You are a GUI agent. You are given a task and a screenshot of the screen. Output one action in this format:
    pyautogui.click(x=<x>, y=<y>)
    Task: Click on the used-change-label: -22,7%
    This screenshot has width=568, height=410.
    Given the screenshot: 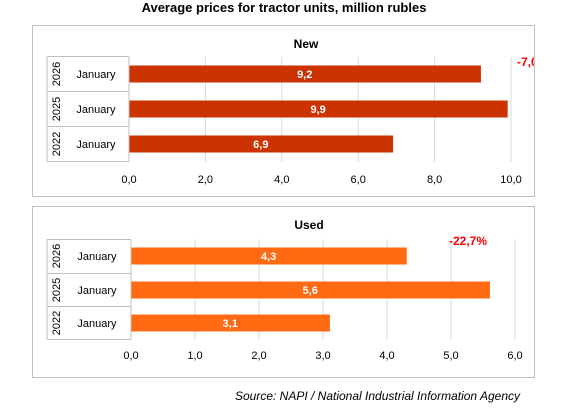 What is the action you would take?
    pyautogui.click(x=468, y=241)
    